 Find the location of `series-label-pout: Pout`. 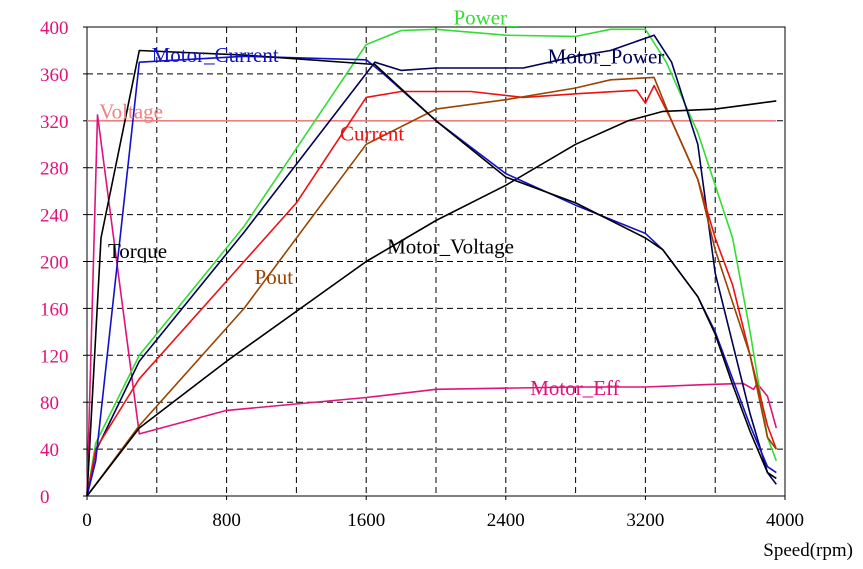

series-label-pout: Pout is located at coordinates (274, 277).